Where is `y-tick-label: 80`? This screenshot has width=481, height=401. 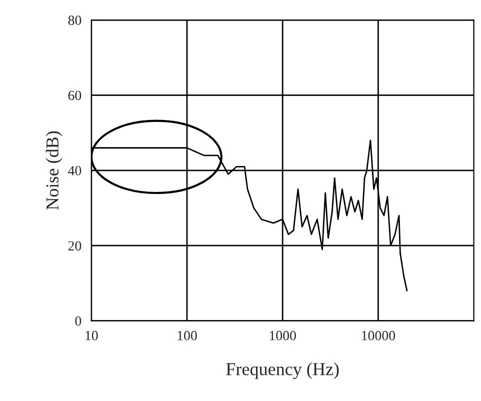 y-tick-label: 80 is located at coordinates (75, 21).